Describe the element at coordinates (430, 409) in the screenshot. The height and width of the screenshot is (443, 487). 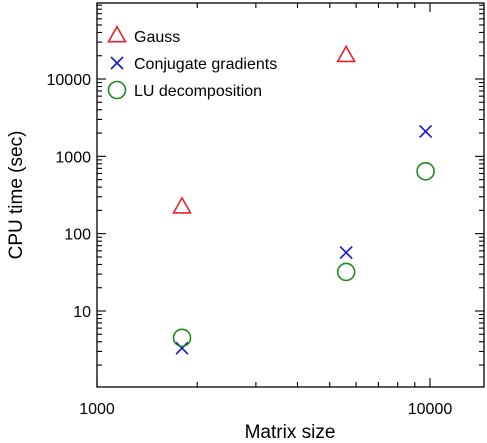
I see `x-tick-label: 10000` at that location.